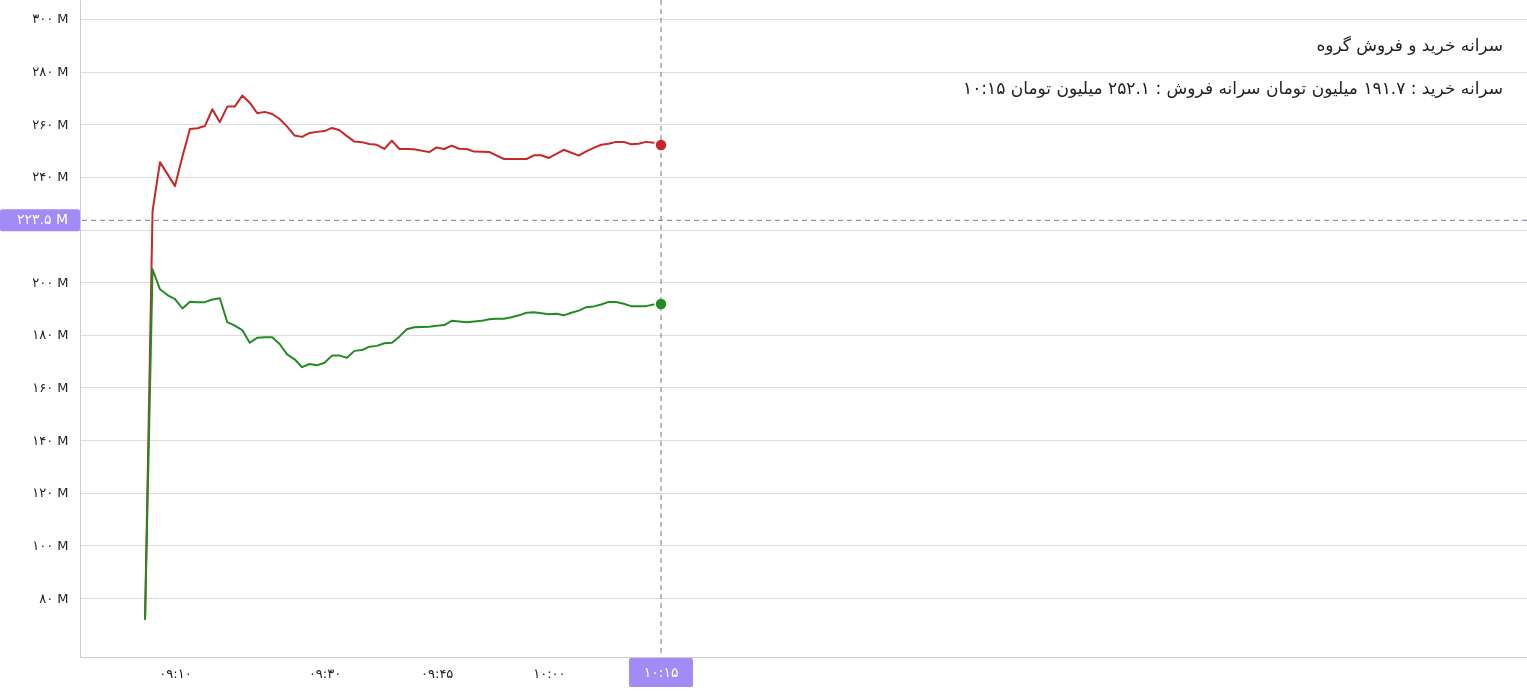 This screenshot has height=691, width=1527. I want to click on y-tick-label: ۲۶۰ M, so click(50, 124).